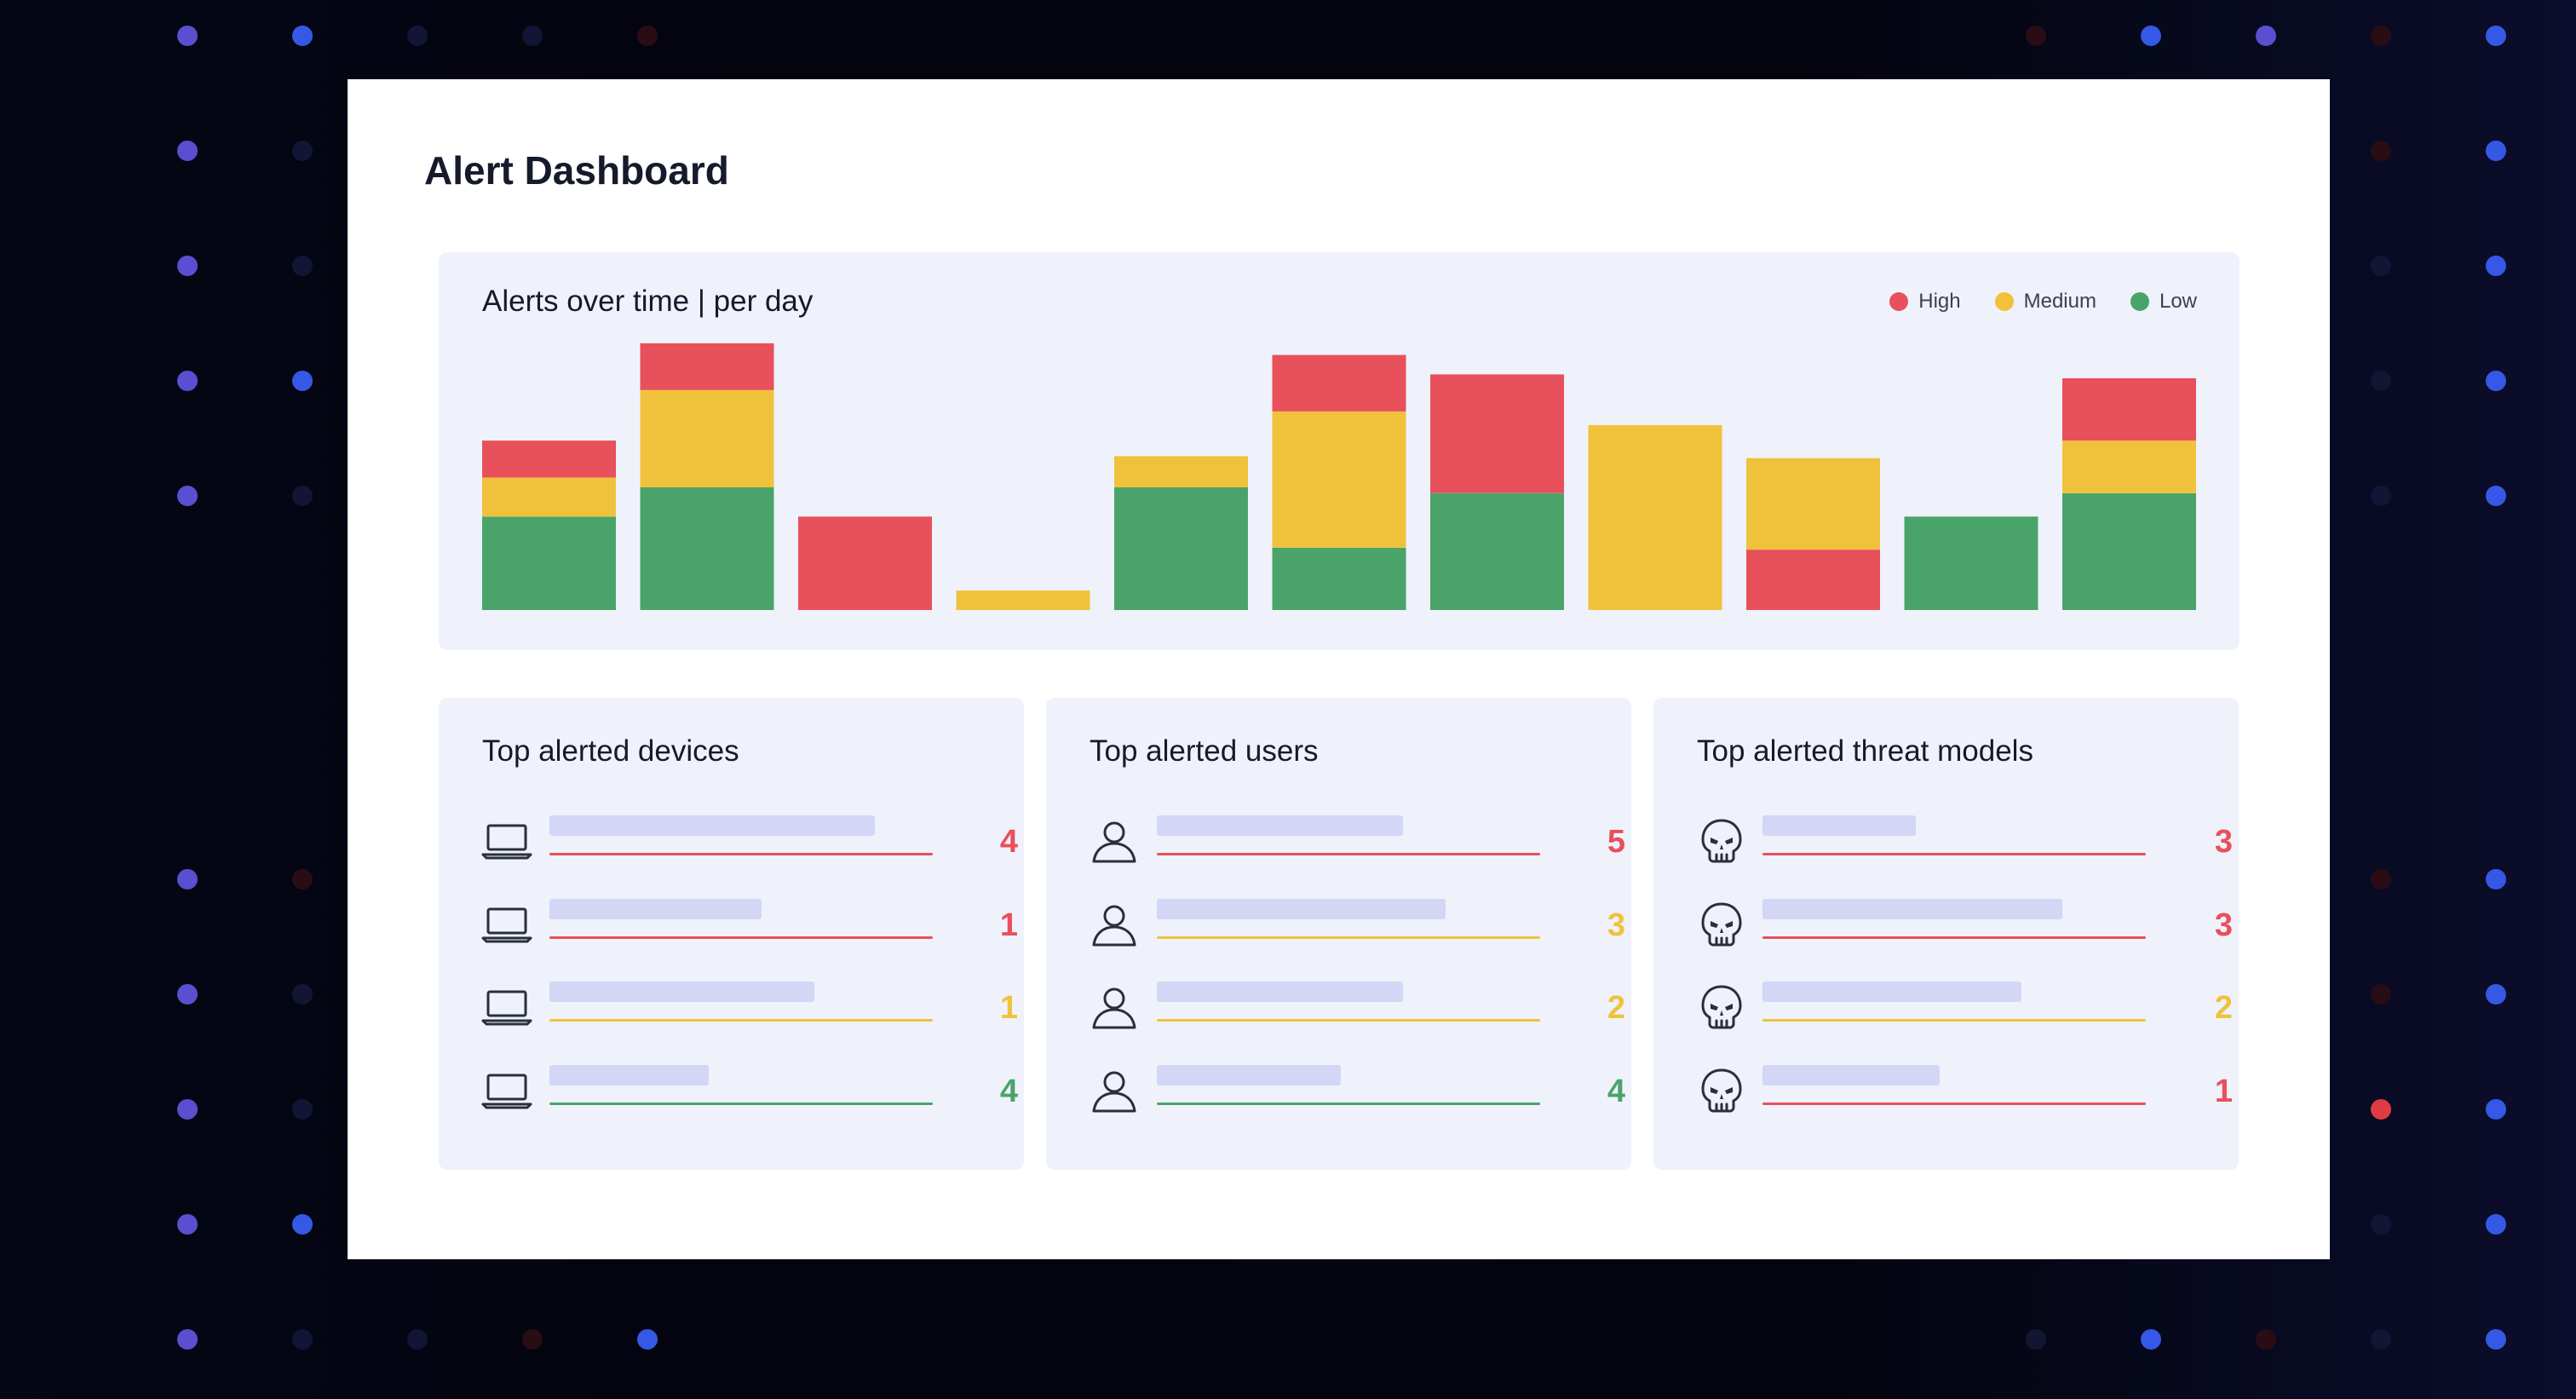  Describe the element at coordinates (1865, 751) in the screenshot. I see `threat-models-panel-title: Top alerted threat models` at that location.